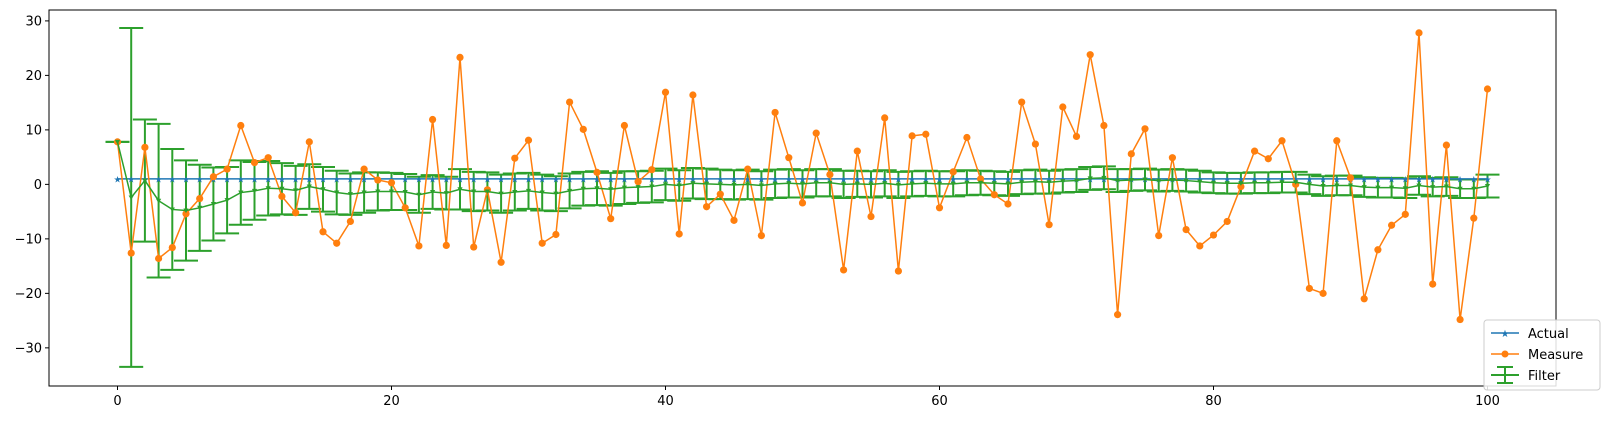 Image resolution: width=1608 pixels, height=428 pixels. What do you see at coordinates (1213, 401) in the screenshot?
I see `x-tick-label: 80` at bounding box center [1213, 401].